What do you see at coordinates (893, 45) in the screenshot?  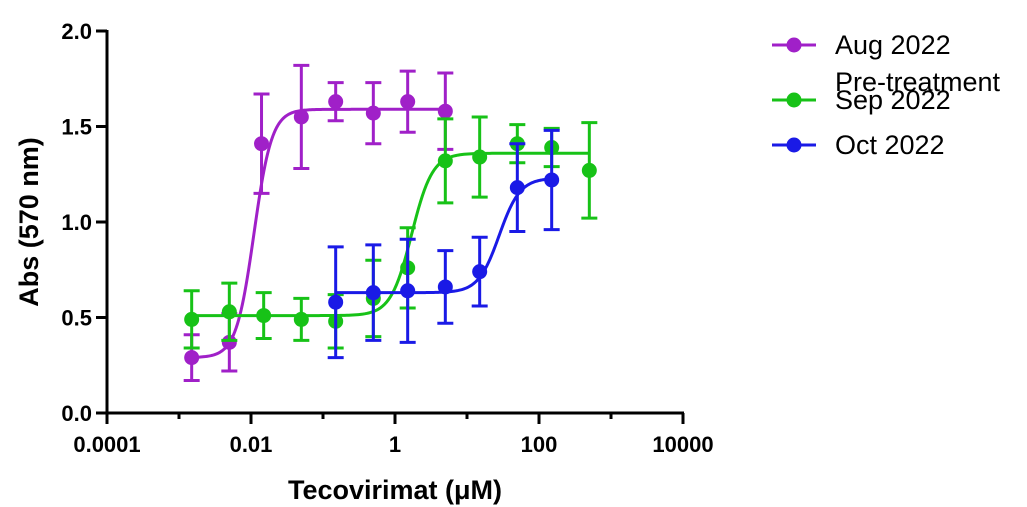 I see `legend-label: Aug 2022` at bounding box center [893, 45].